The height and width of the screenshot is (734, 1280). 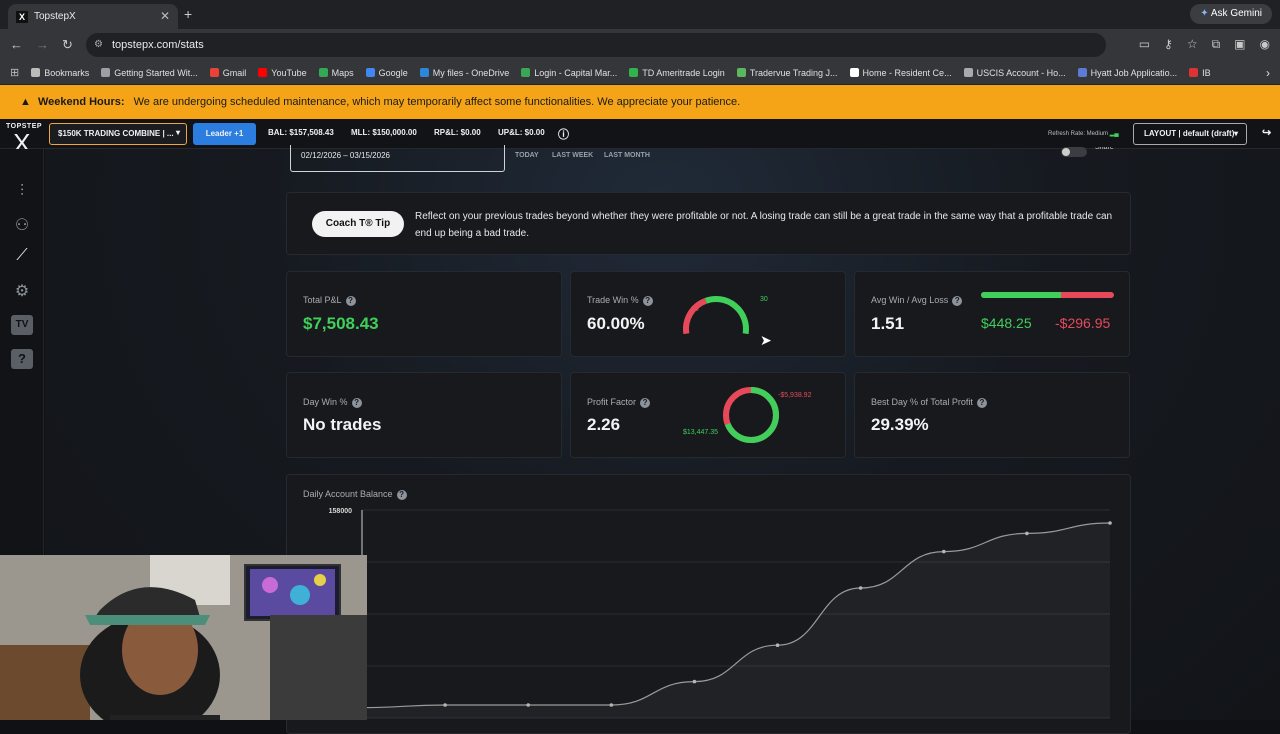 What do you see at coordinates (683, 72) in the screenshot?
I see `bookmark-label: TD Ameritrade Login` at bounding box center [683, 72].